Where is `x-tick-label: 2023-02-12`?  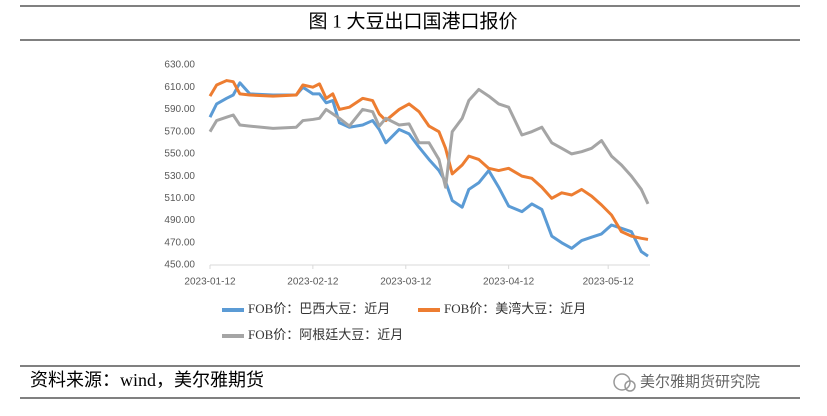 x-tick-label: 2023-02-12 is located at coordinates (313, 282).